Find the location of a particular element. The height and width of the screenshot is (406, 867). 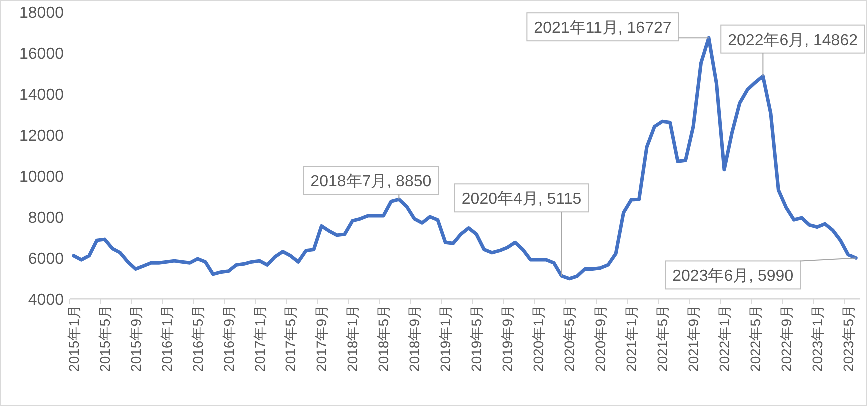

x-tick-label: 2022年9月 is located at coordinates (786, 338).